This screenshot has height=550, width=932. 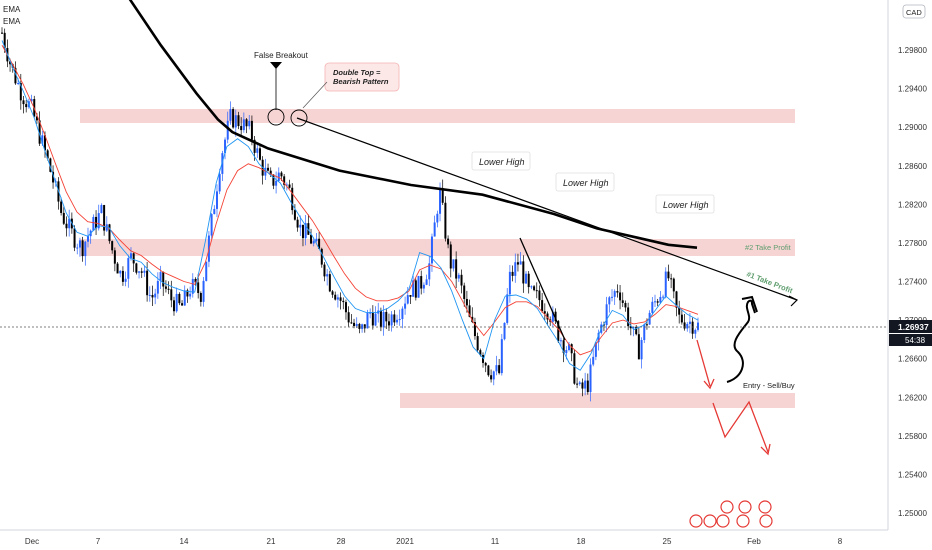 What do you see at coordinates (912, 436) in the screenshot?
I see `price-tick-label: 1.25800` at bounding box center [912, 436].